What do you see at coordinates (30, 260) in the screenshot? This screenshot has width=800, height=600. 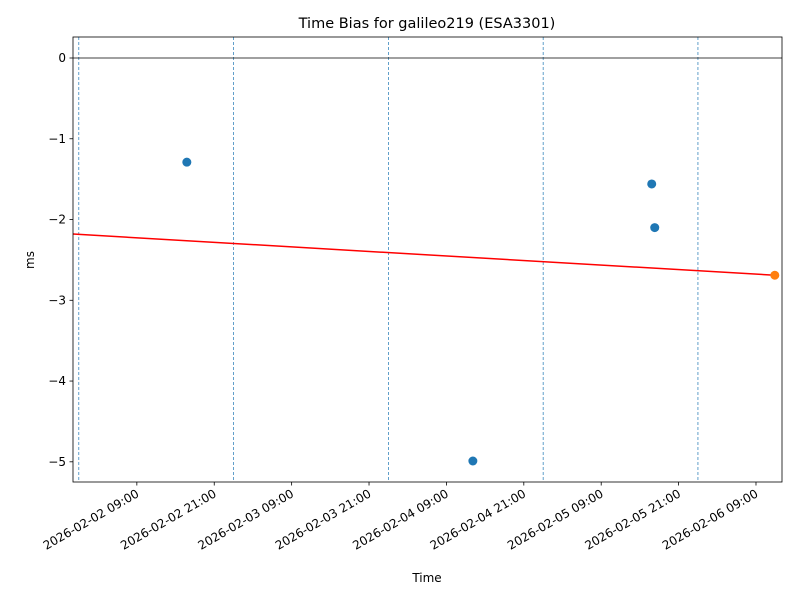 I see `y-axis-label: ms` at bounding box center [30, 260].